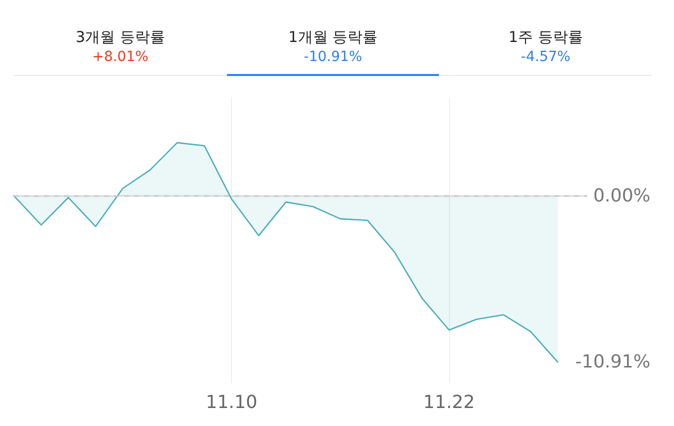 This screenshot has height=426, width=674. Describe the element at coordinates (232, 402) in the screenshot. I see `x-tick-label: 11.10` at that location.